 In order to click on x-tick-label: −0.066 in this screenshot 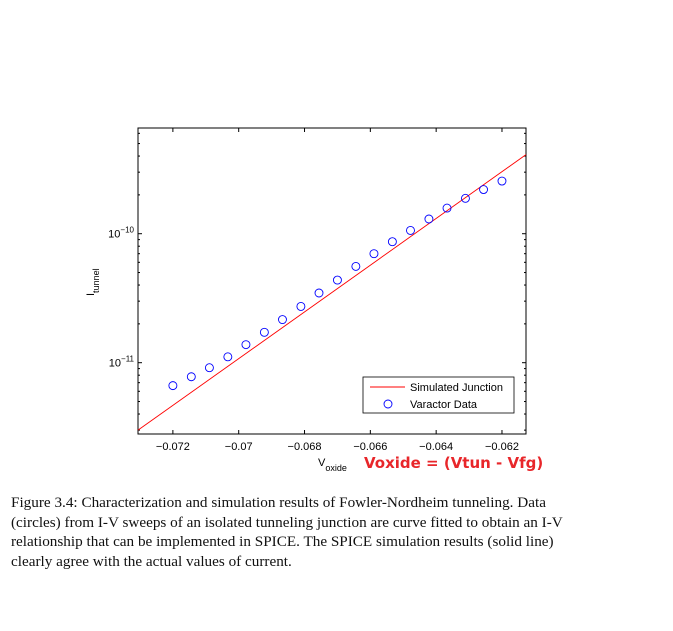, I will do `click(370, 447)`.